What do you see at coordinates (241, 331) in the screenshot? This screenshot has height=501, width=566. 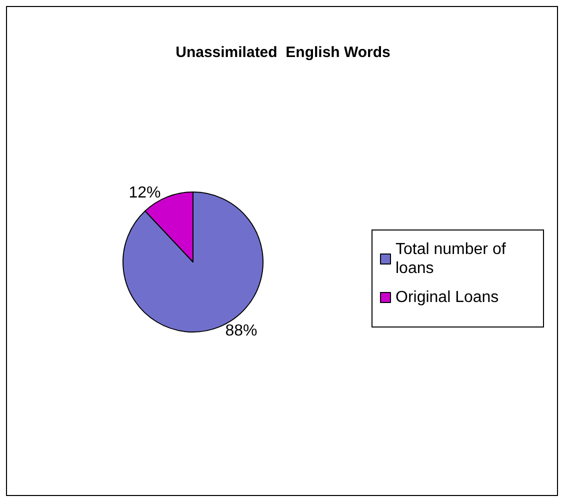 I see `data-label: 88%` at bounding box center [241, 331].